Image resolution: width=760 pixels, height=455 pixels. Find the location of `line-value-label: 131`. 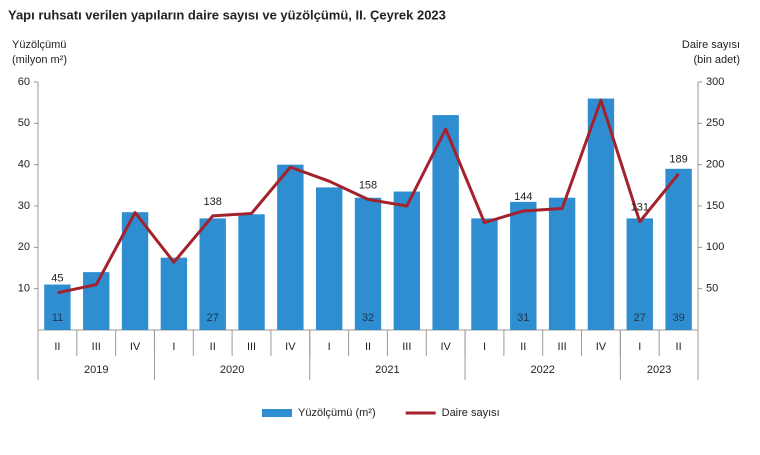

line-value-label: 131 is located at coordinates (640, 208).